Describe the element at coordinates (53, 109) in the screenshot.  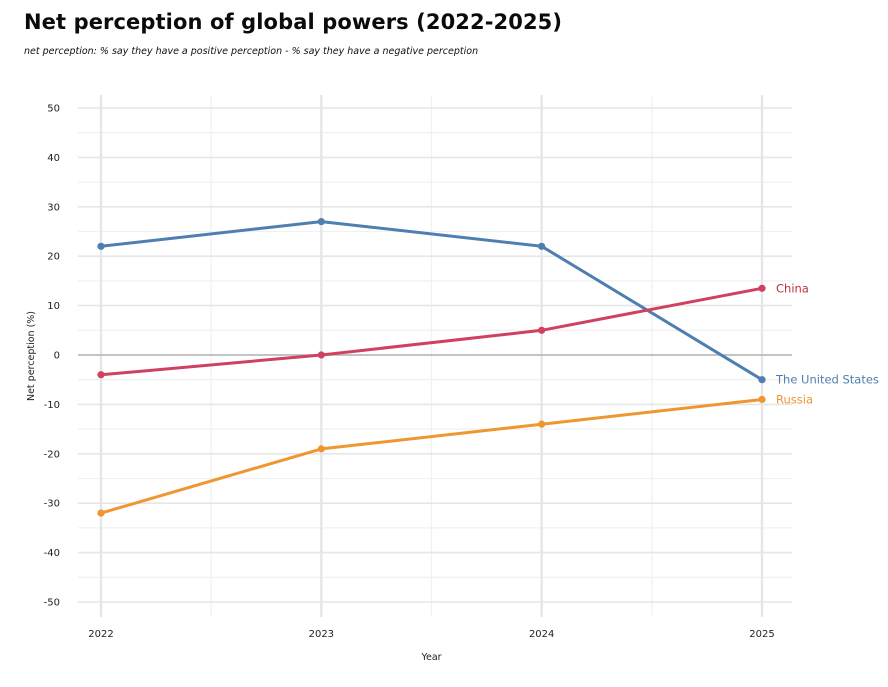
I see `y-tick-label: 50` at that location.